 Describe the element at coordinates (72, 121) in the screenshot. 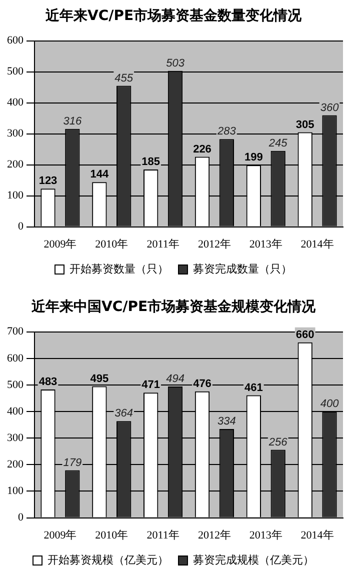

I see `data-label: 316` at that location.